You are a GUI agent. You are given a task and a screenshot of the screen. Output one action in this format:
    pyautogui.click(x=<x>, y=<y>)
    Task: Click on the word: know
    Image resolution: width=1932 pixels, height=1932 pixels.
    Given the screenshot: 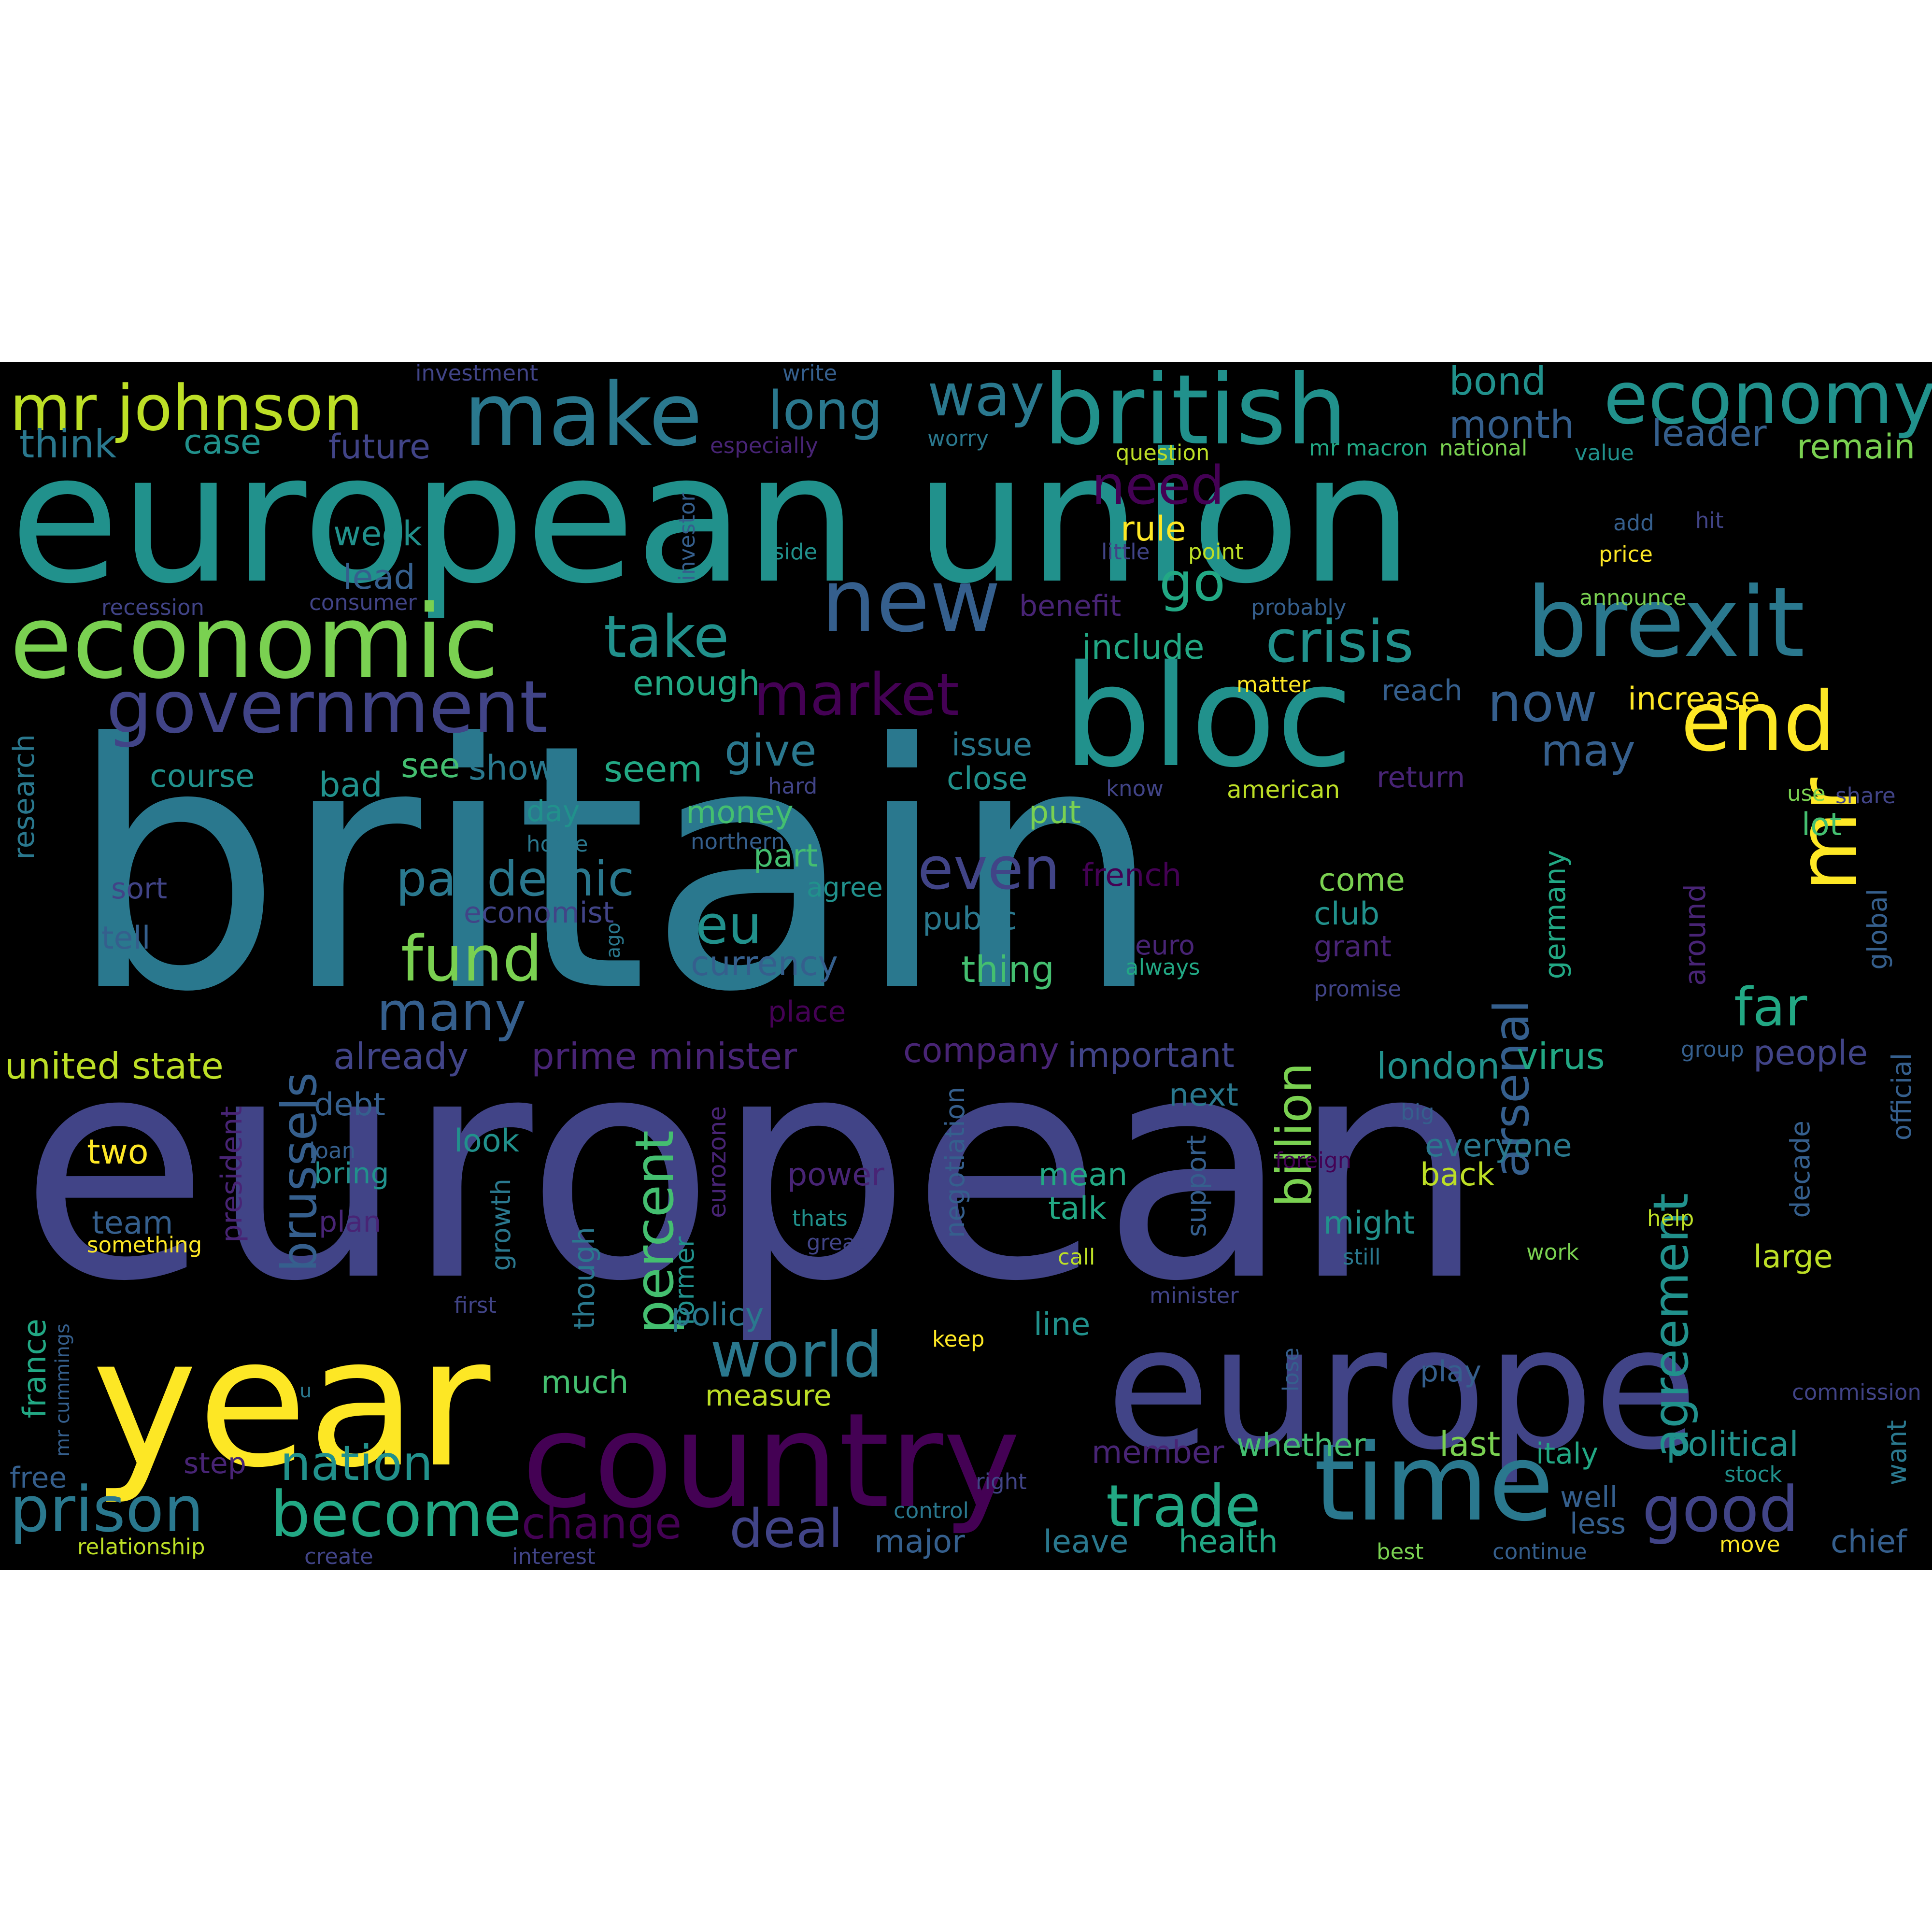 What is the action you would take?
    pyautogui.click(x=1135, y=788)
    